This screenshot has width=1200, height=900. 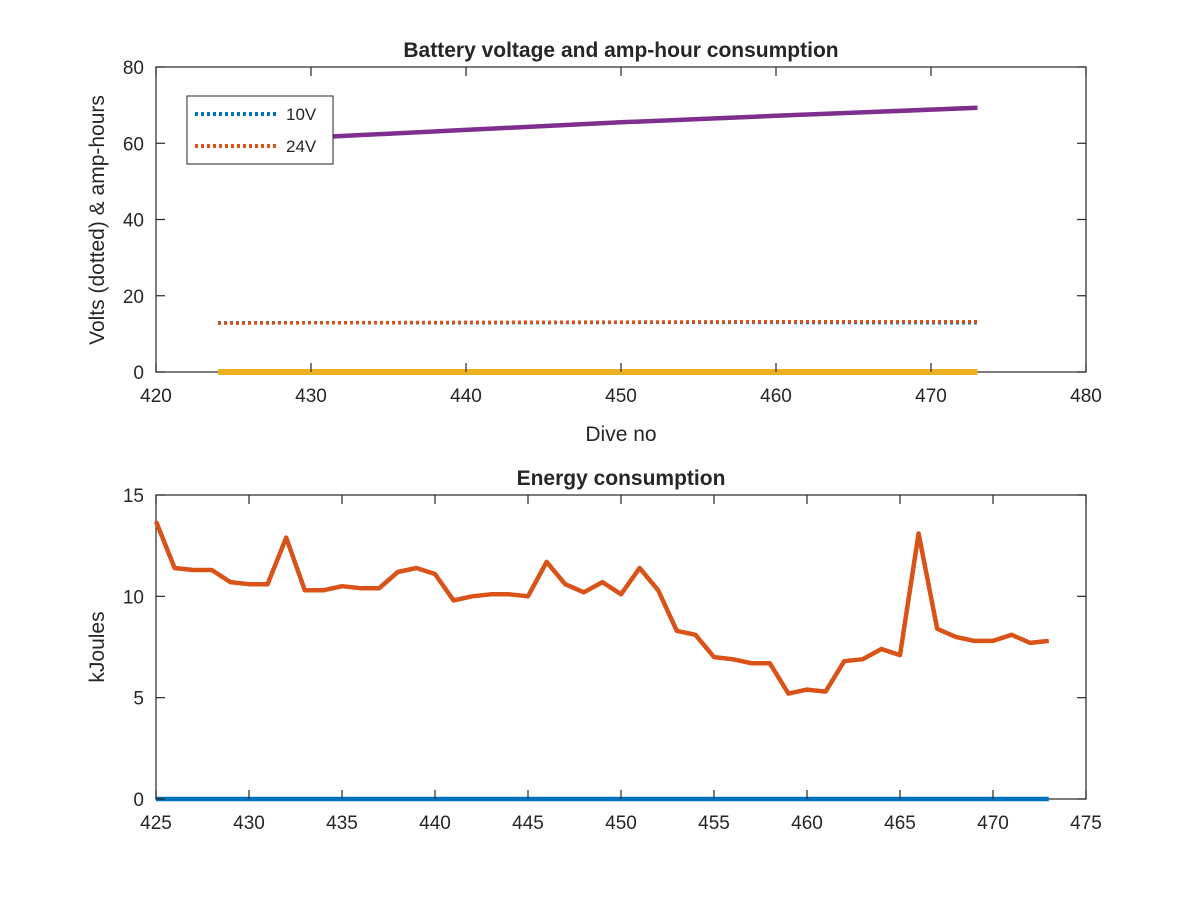 I want to click on x-axis-label: Dive no, so click(x=620, y=434).